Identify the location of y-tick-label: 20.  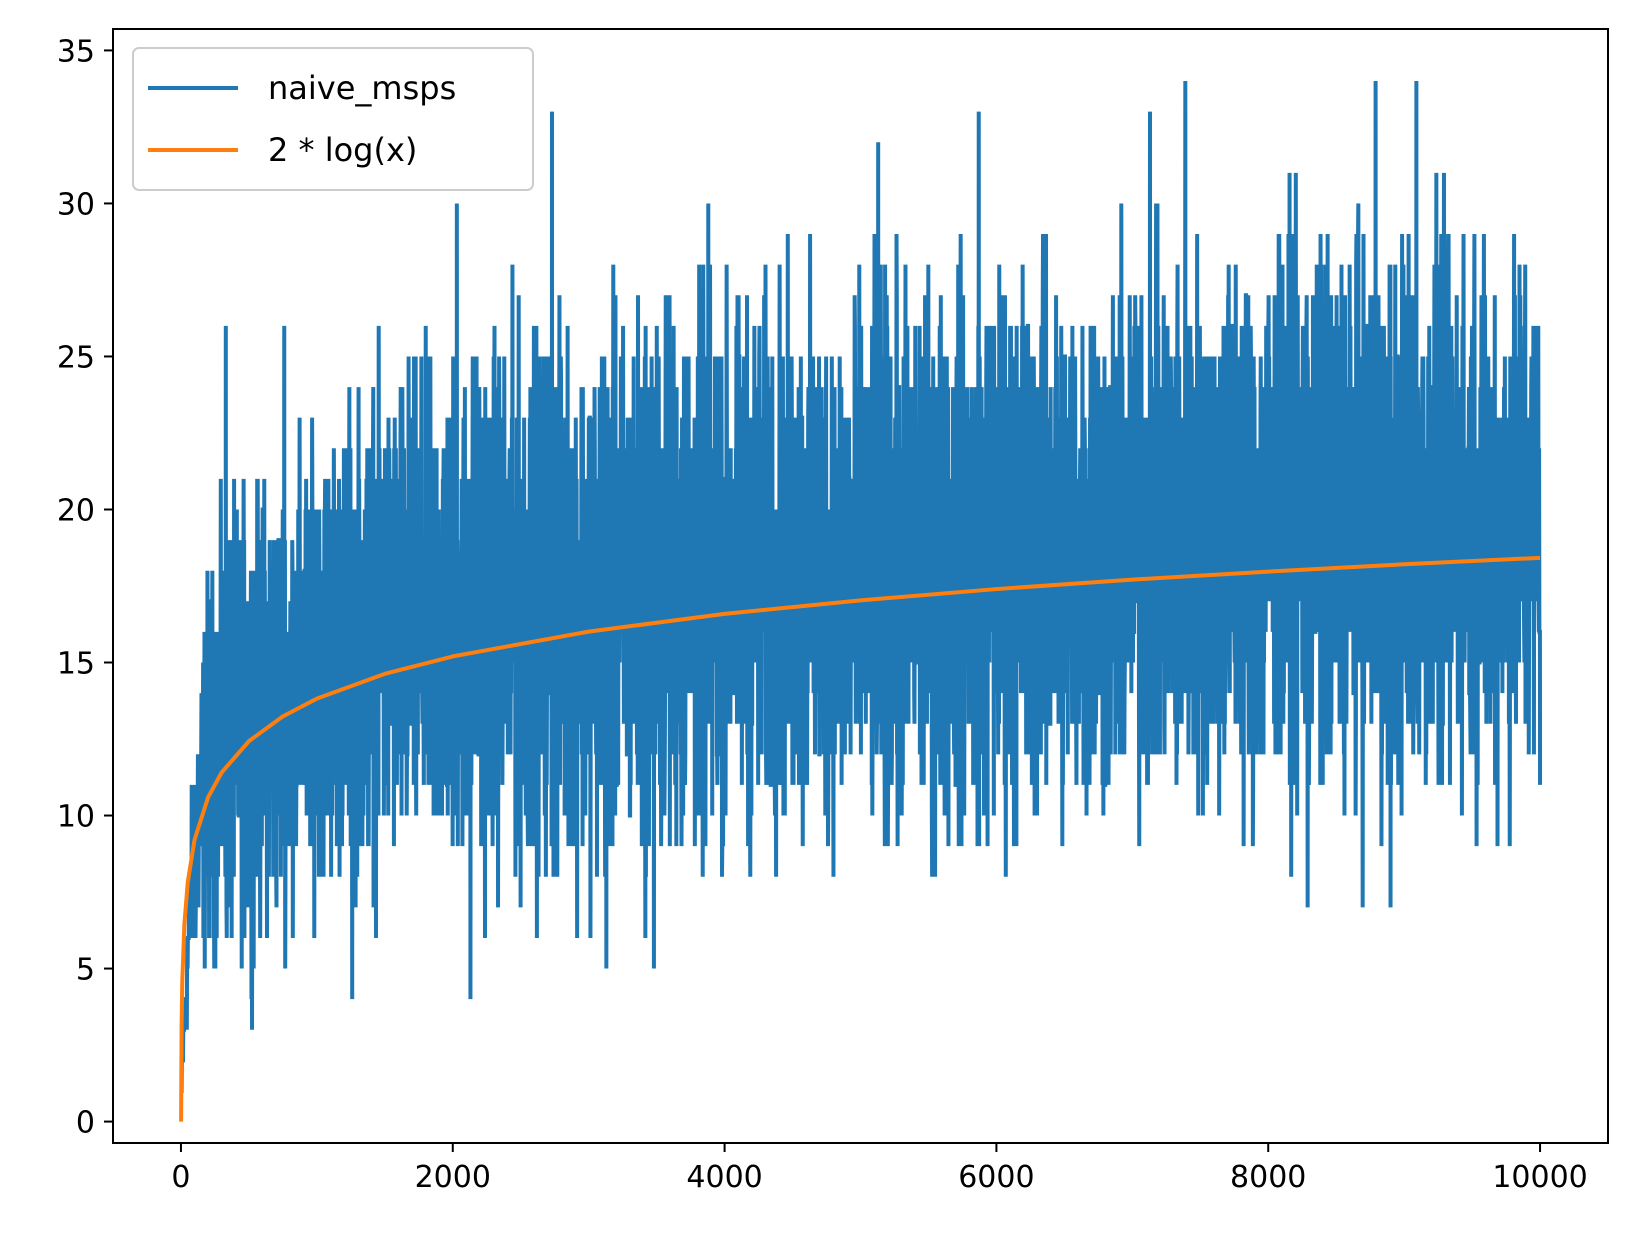
(76, 510).